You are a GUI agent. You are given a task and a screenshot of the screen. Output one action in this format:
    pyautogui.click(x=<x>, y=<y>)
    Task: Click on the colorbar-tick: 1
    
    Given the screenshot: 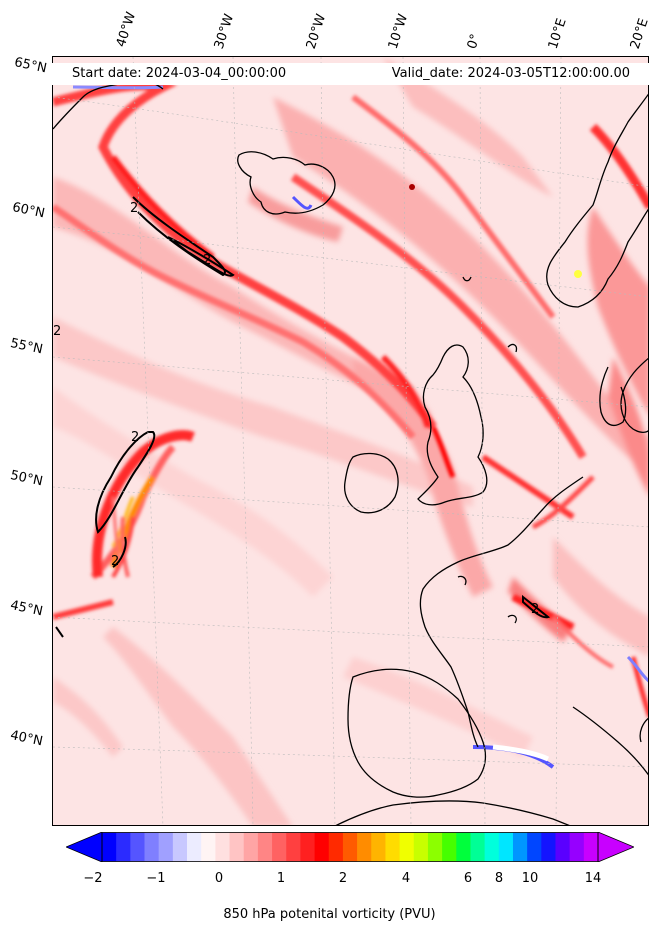 What is the action you would take?
    pyautogui.click(x=281, y=878)
    